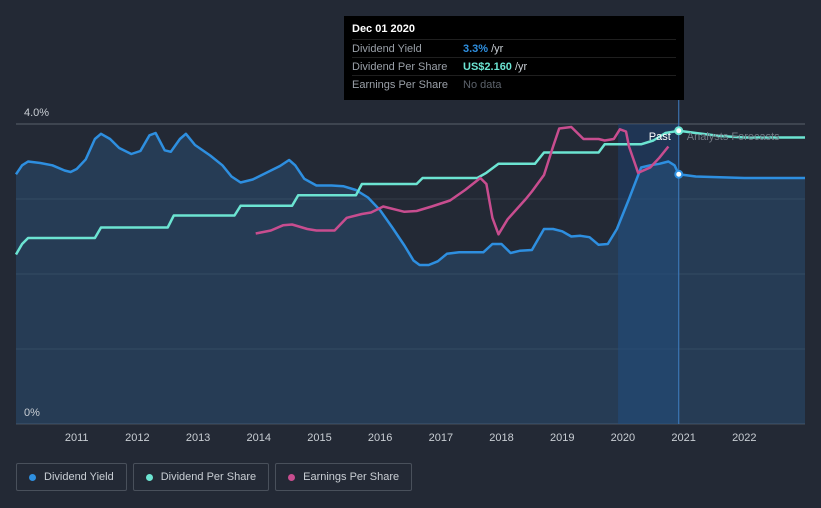 The width and height of the screenshot is (821, 508). Describe the element at coordinates (198, 438) in the screenshot. I see `x-tick-label: 2013` at that location.